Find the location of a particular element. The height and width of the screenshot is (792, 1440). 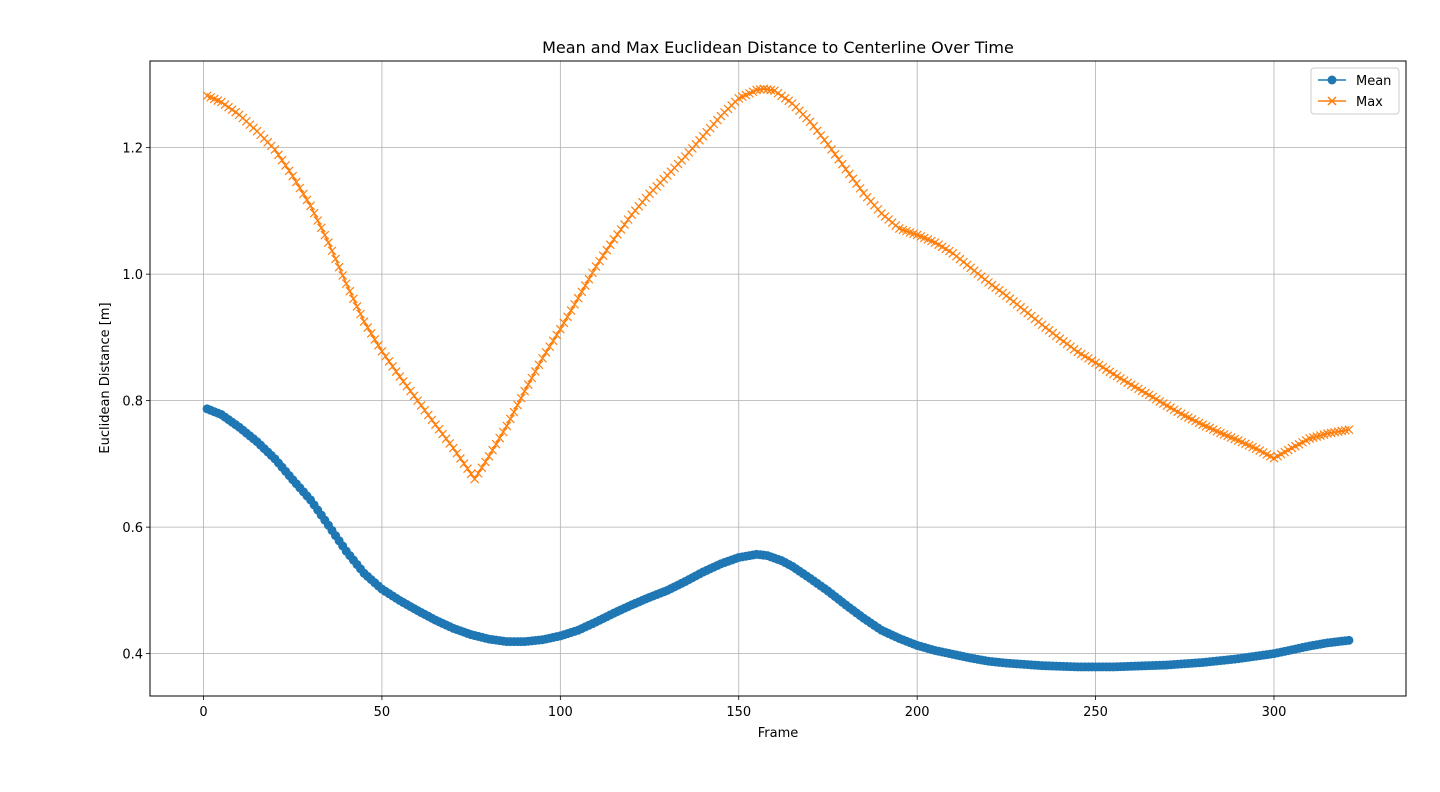

x-tick-label: 50 is located at coordinates (382, 712).